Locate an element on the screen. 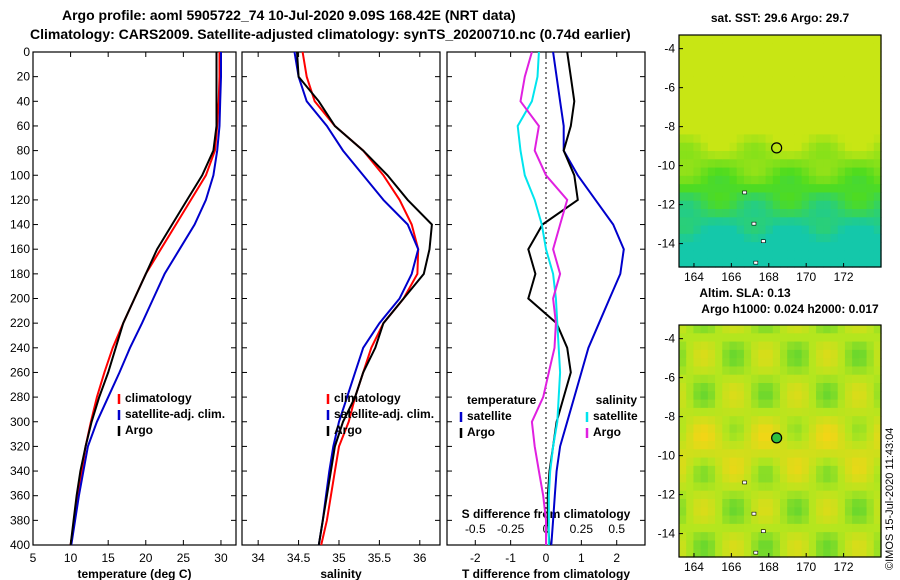  depth-tick-label: 120 is located at coordinates (20, 200).